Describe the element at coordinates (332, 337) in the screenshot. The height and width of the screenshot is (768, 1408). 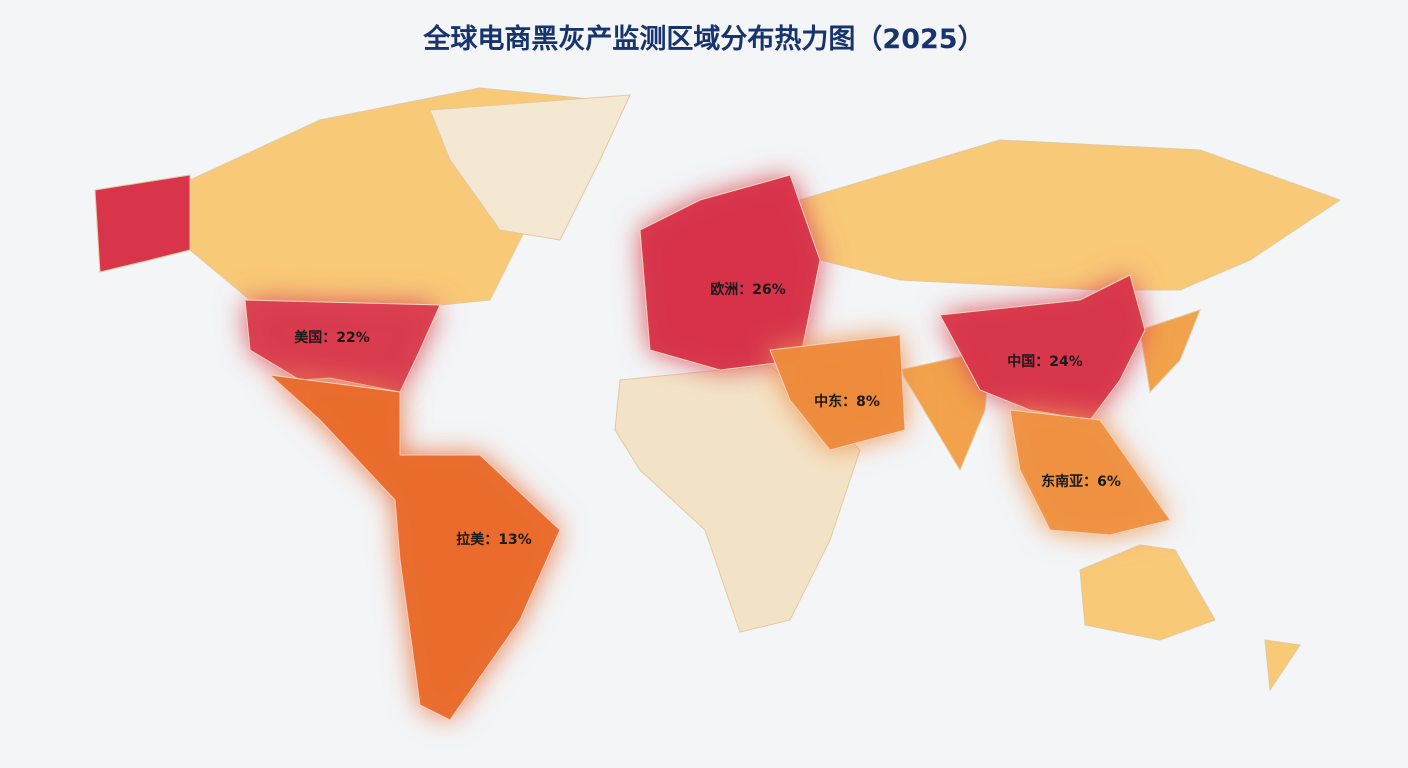
I see `region-label: 美国：22%` at that location.